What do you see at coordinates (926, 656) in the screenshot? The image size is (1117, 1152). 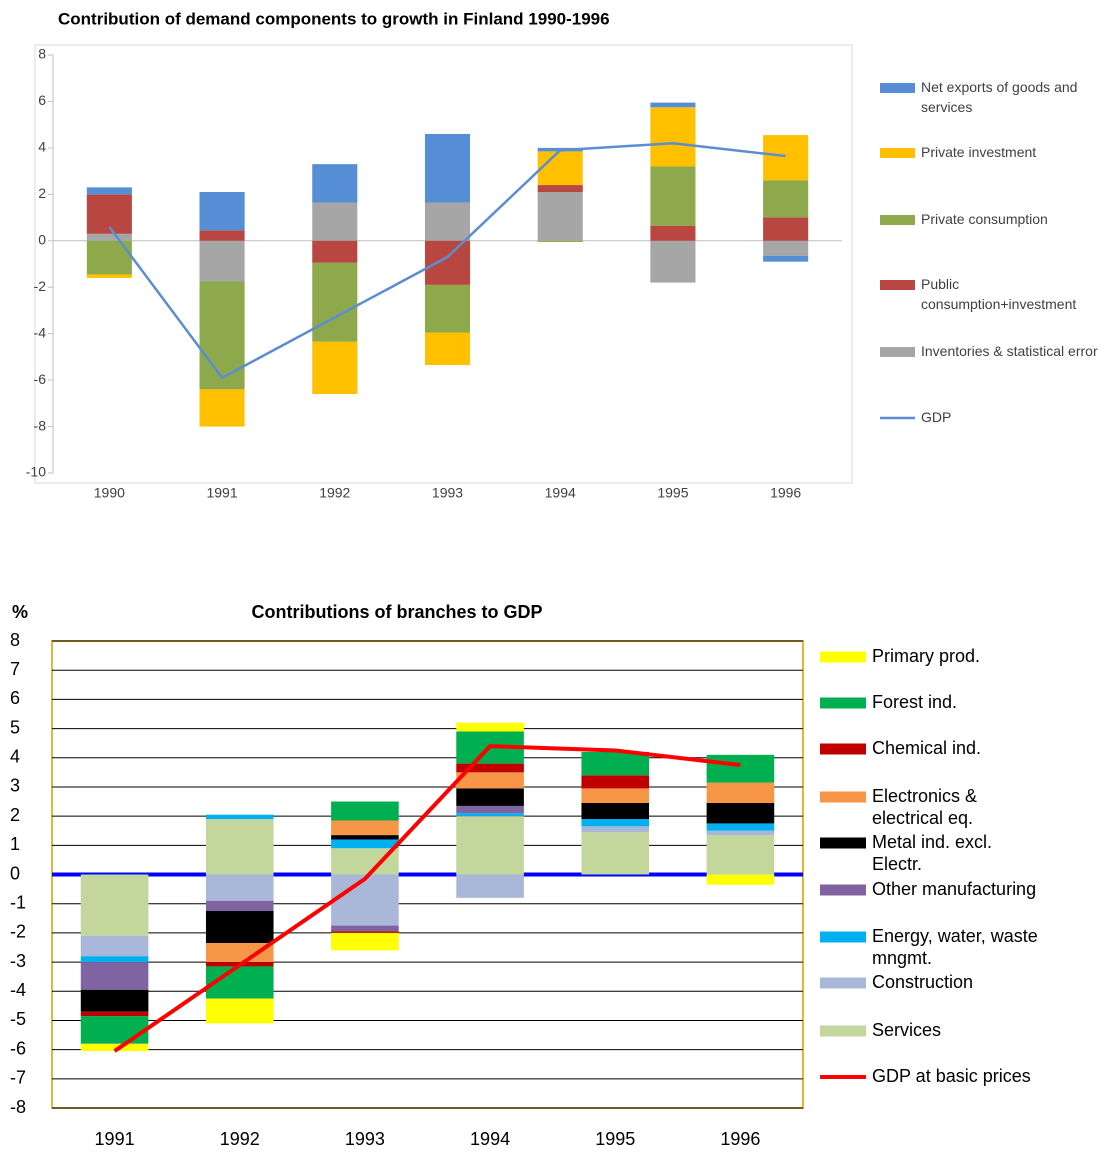 I see `legend-label: Primary prod.` at bounding box center [926, 656].